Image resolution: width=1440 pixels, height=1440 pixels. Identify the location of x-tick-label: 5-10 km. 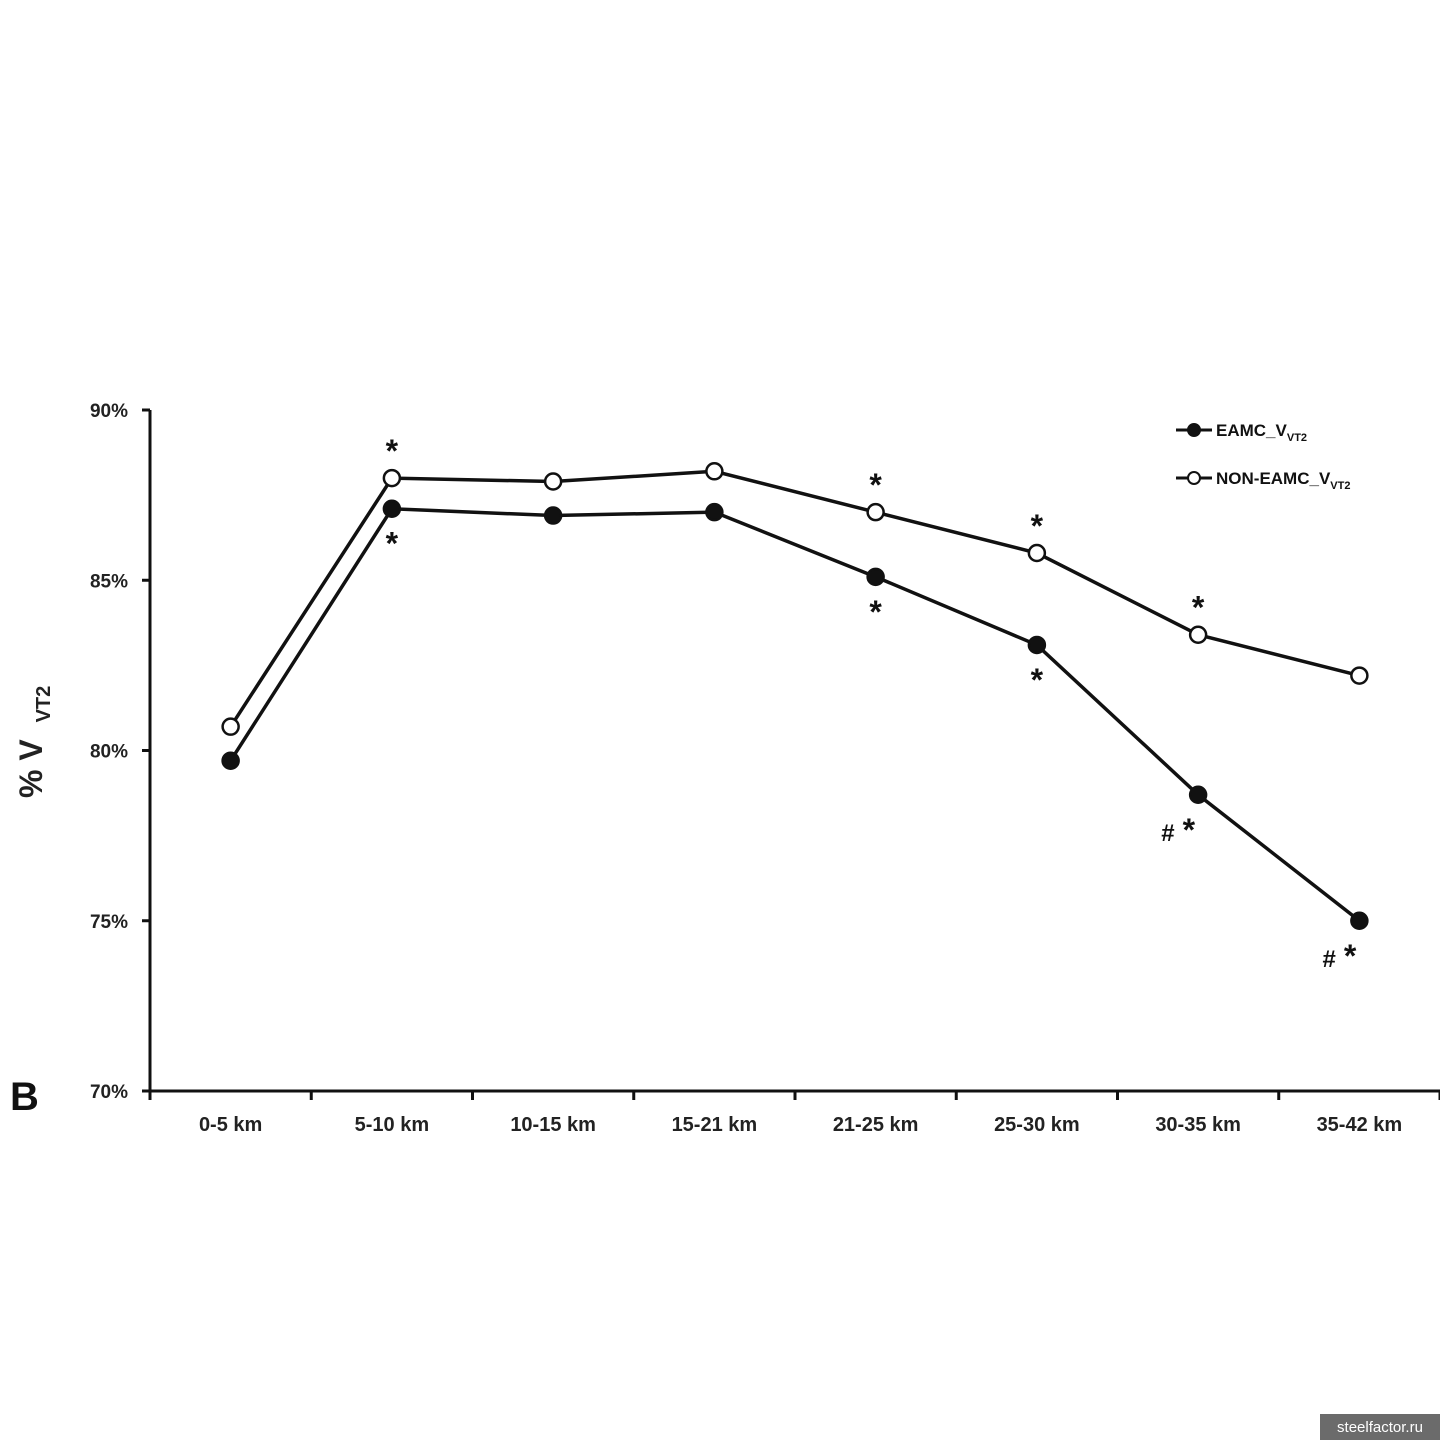
(392, 1125).